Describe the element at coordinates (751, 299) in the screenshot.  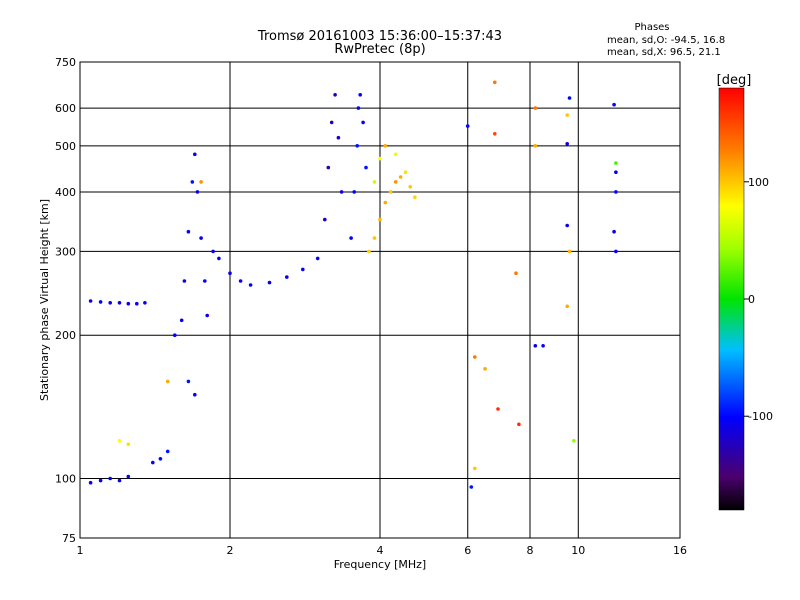
I see `colorbar-tick-label: 0` at that location.